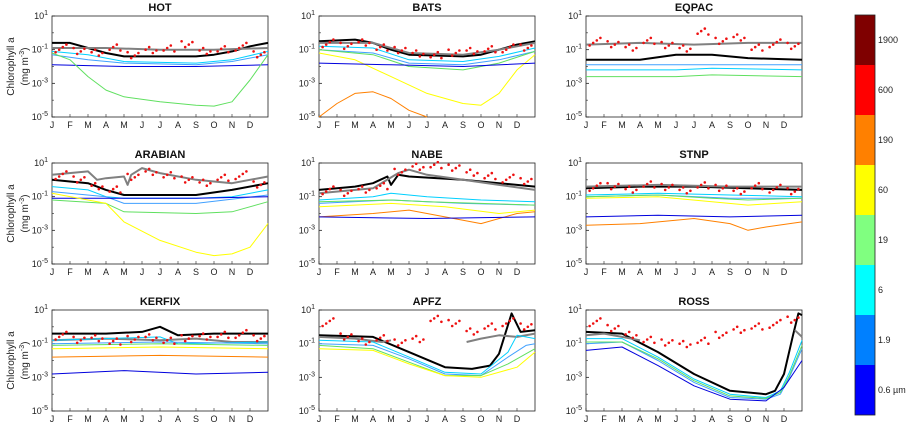  Describe the element at coordinates (766, 125) in the screenshot. I see `x-tick-label: N` at that location.